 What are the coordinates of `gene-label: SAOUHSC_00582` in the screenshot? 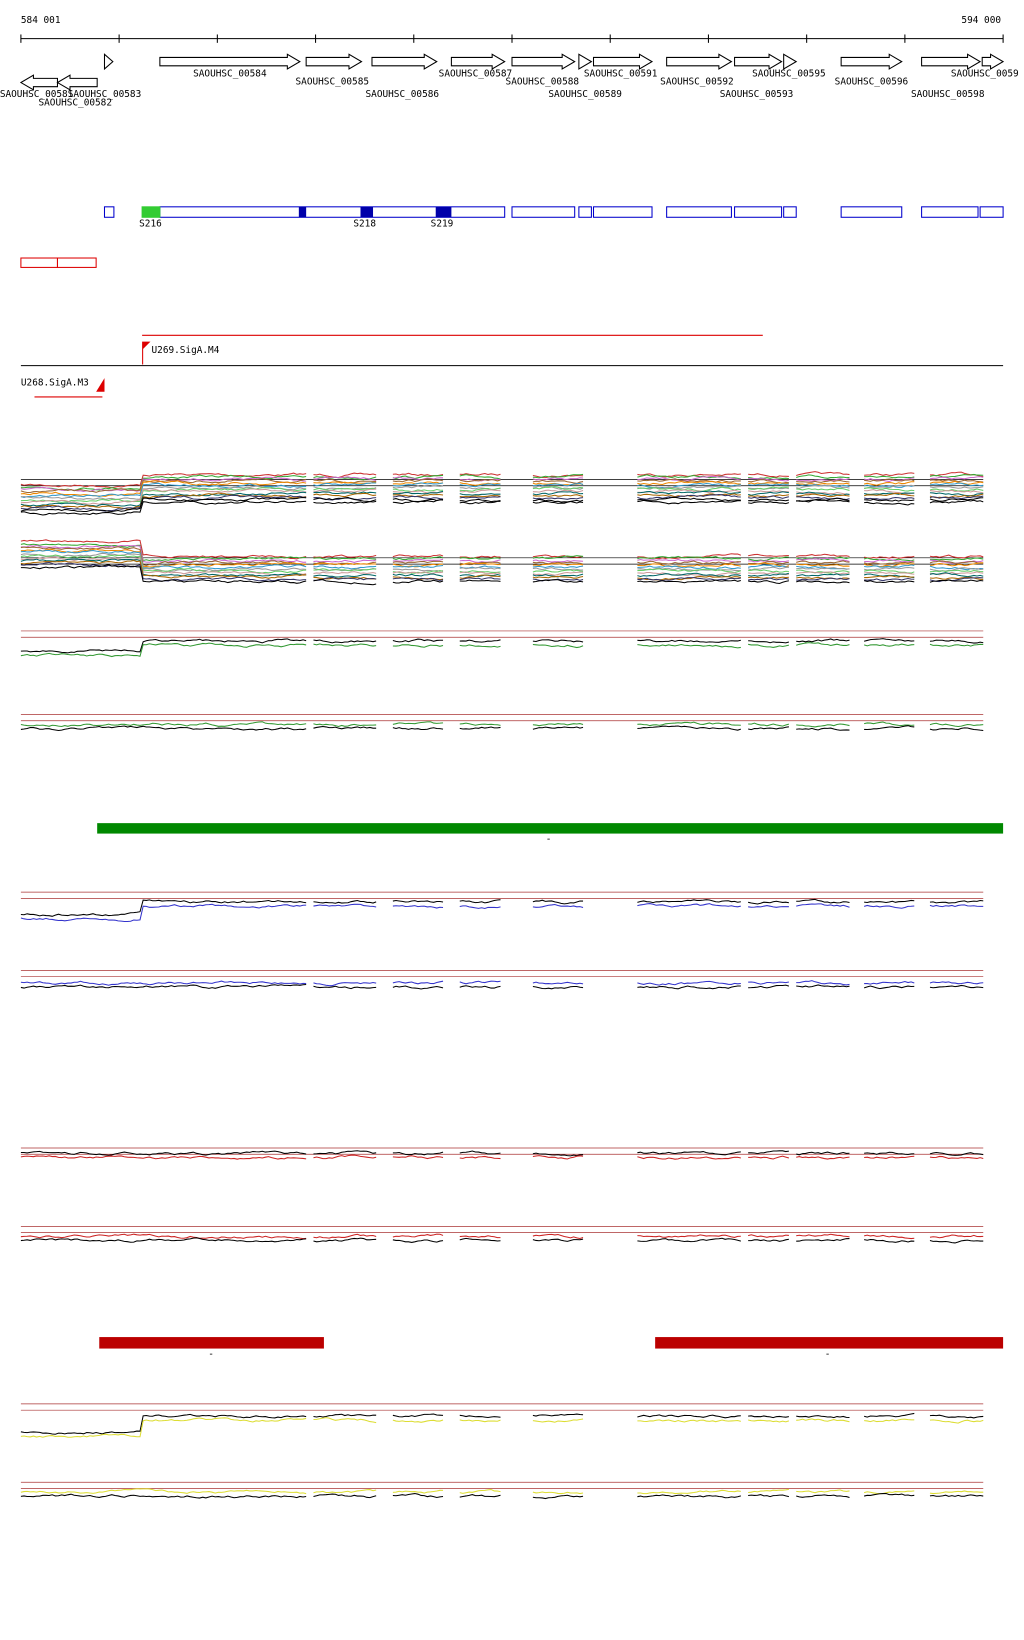 It's located at (75, 103).